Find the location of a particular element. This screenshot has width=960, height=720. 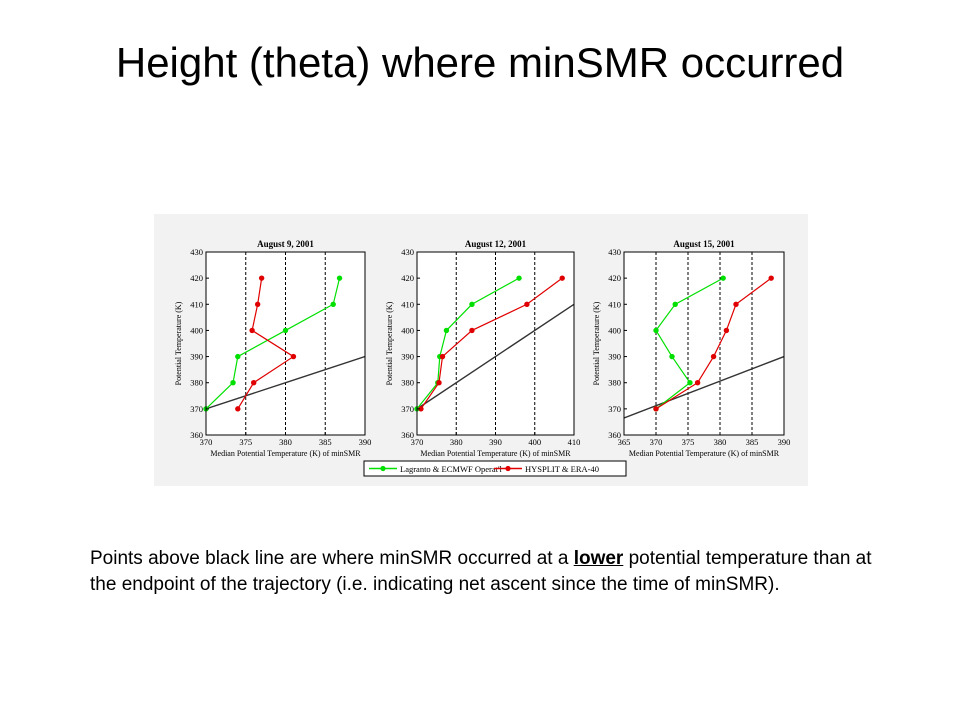

caption-emphasis: lower is located at coordinates (598, 558).